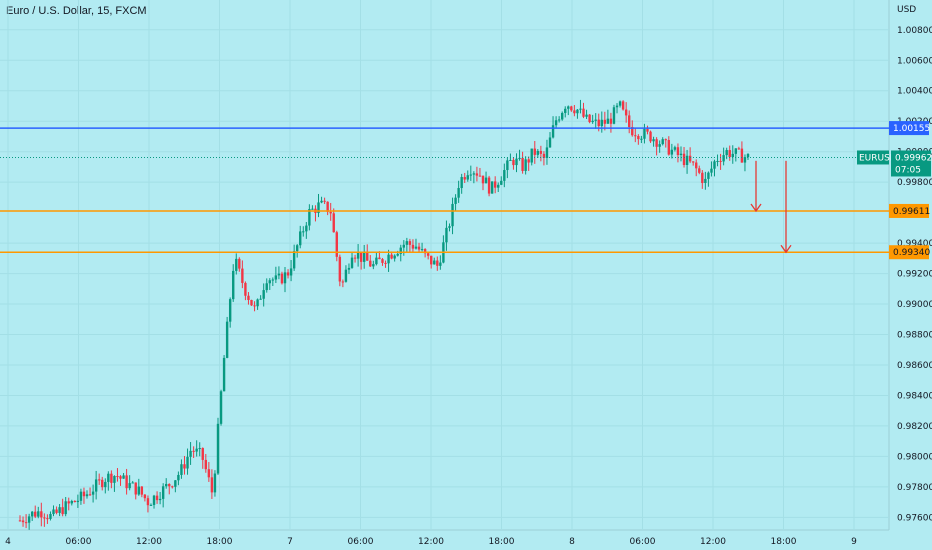 This screenshot has height=550, width=932. What do you see at coordinates (908, 170) in the screenshot?
I see `candle-countdown: 07:05` at bounding box center [908, 170].